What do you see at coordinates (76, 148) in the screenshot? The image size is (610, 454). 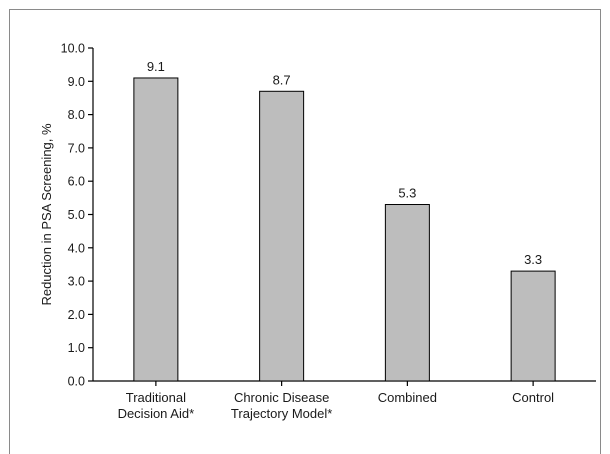 I see `y-tick-label: 7.0` at bounding box center [76, 148].